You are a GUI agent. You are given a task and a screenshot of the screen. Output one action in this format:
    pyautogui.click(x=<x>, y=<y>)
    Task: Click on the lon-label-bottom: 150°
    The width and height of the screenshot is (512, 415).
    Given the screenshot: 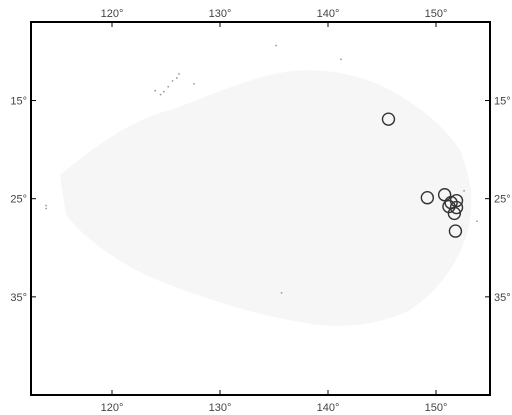 What is the action you would take?
    pyautogui.click(x=436, y=408)
    